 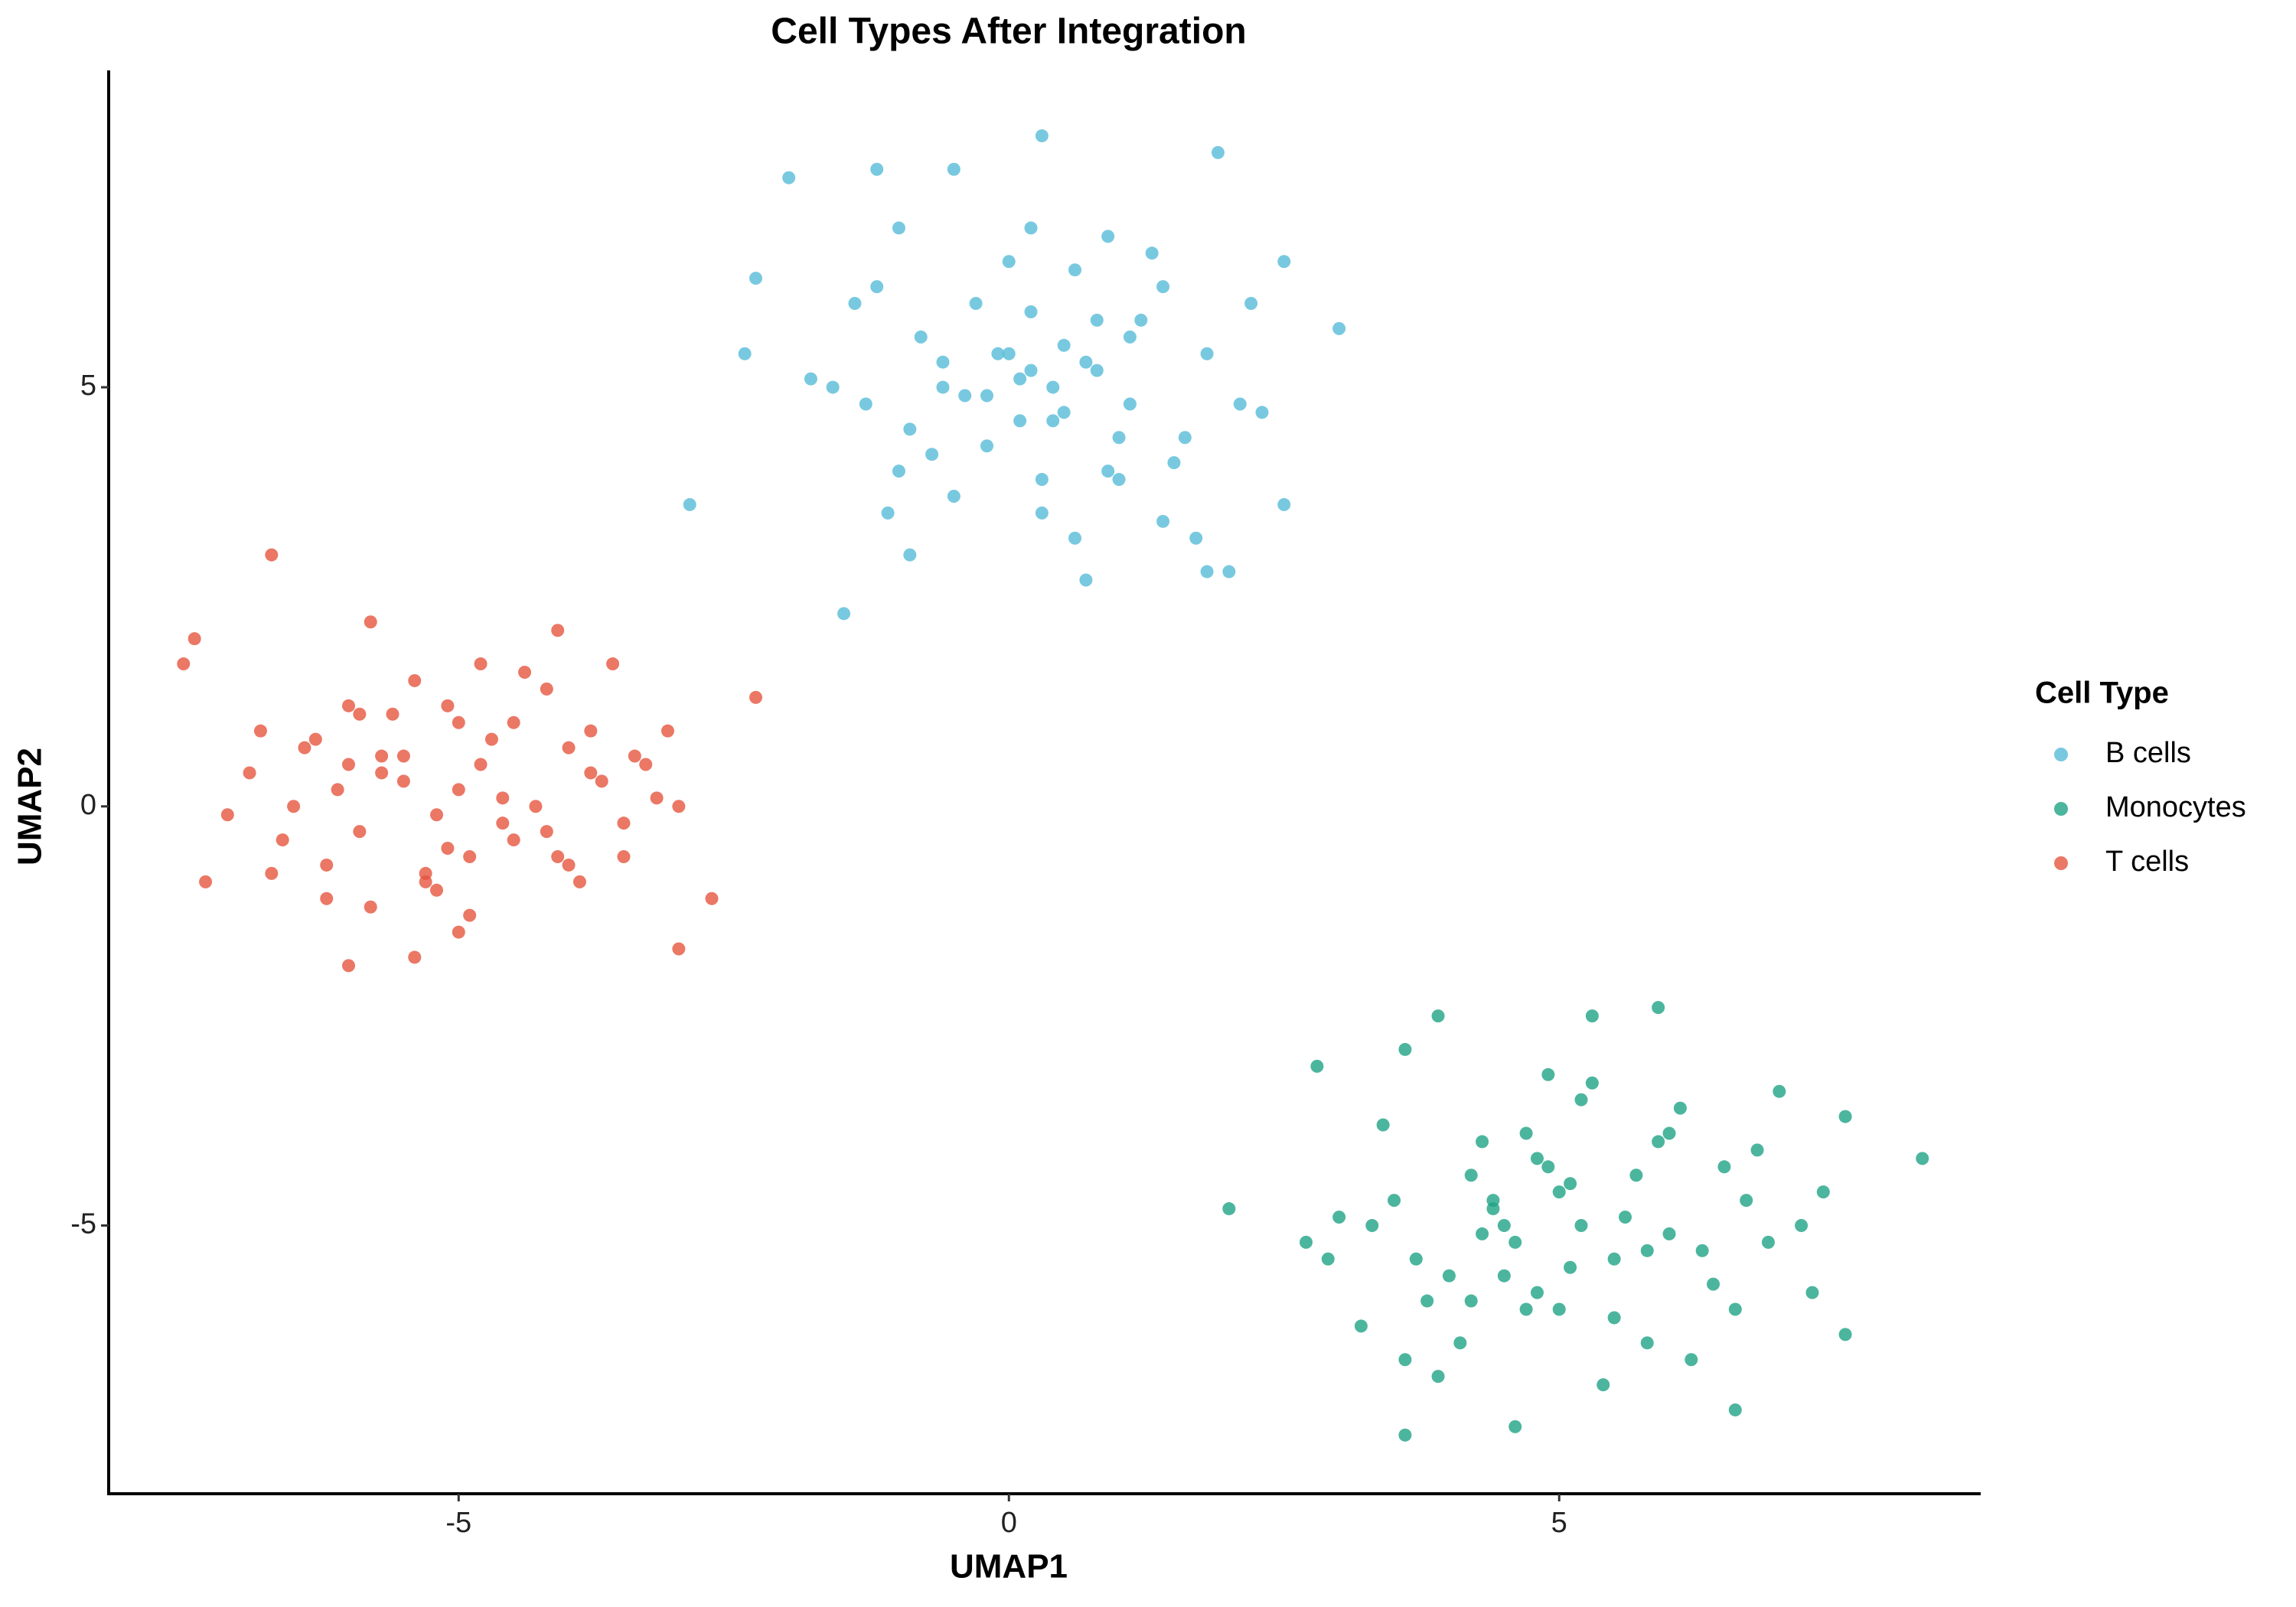 I want to click on legend-label: B cells, so click(x=2148, y=753).